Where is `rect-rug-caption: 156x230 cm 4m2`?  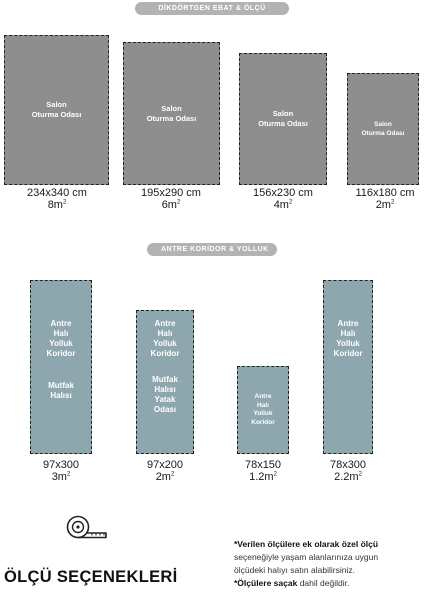
rect-rug-caption: 156x230 cm 4m2 is located at coordinates (283, 199).